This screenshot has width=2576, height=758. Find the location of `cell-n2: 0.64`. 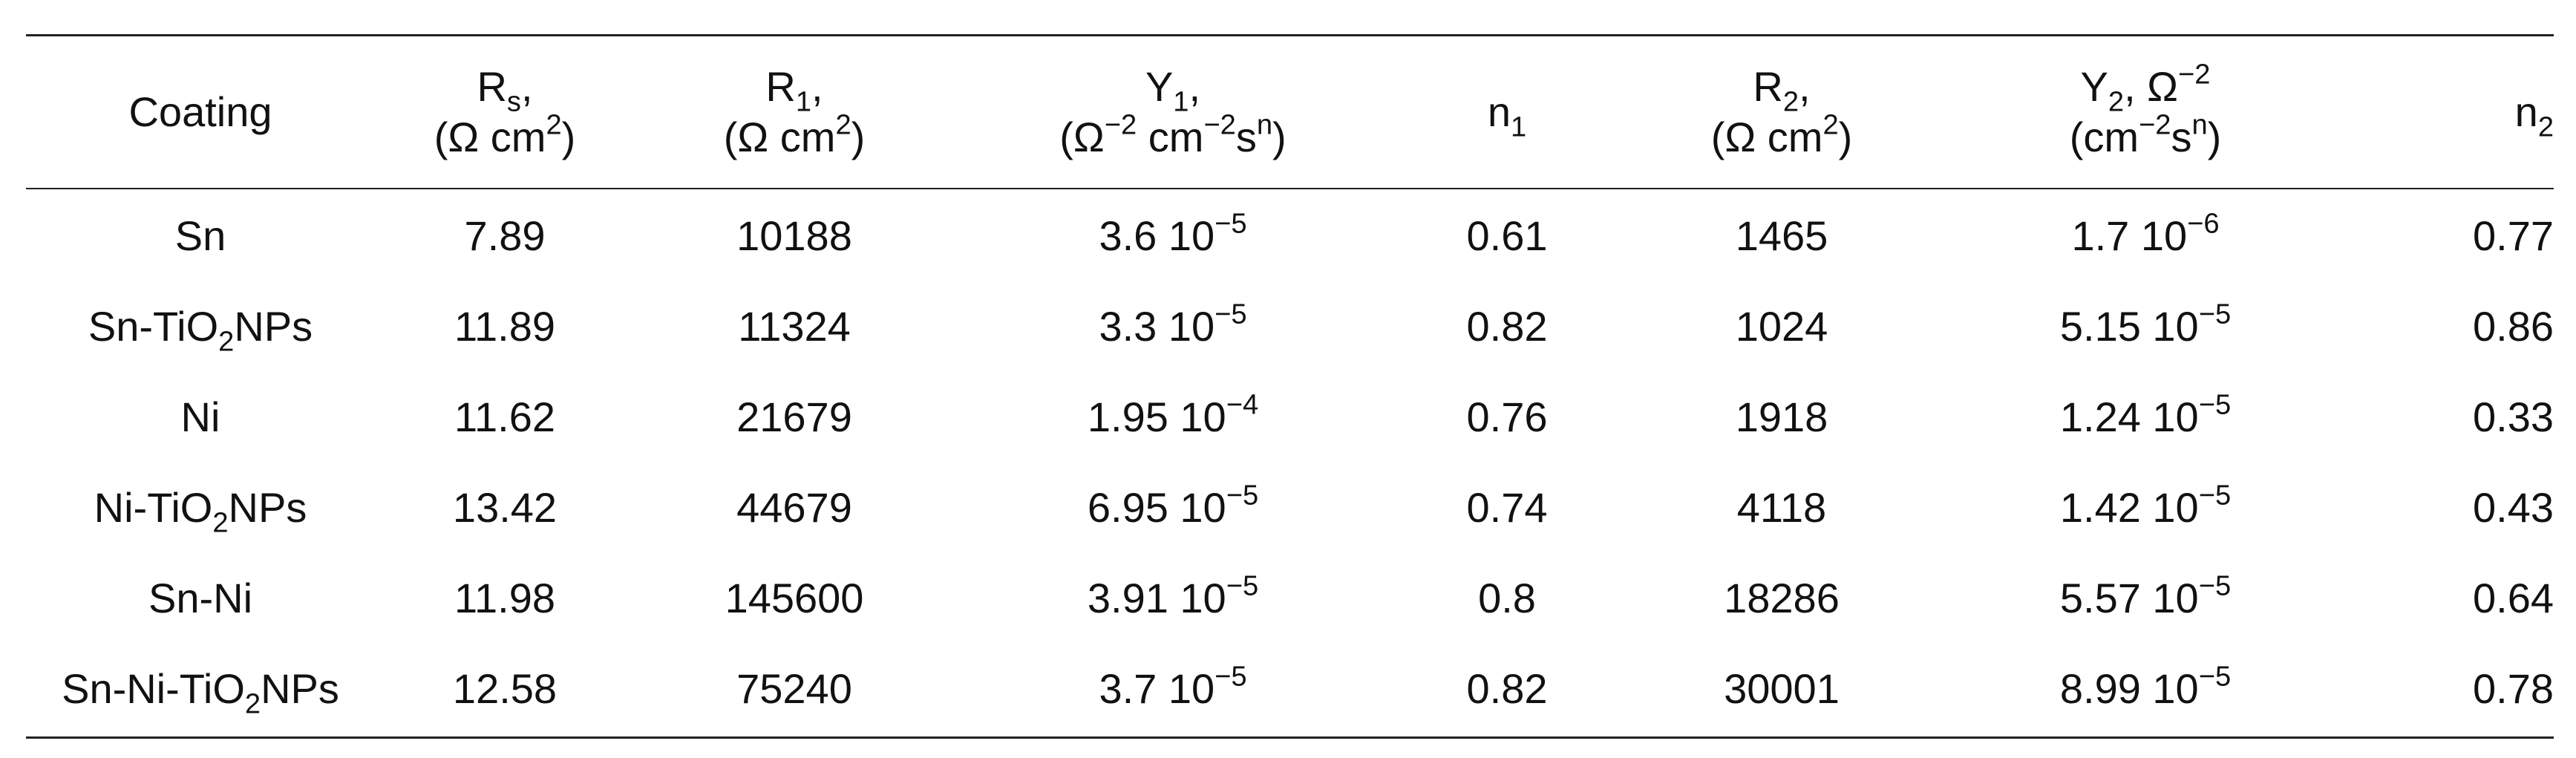

cell-n2: 0.64 is located at coordinates (2513, 597).